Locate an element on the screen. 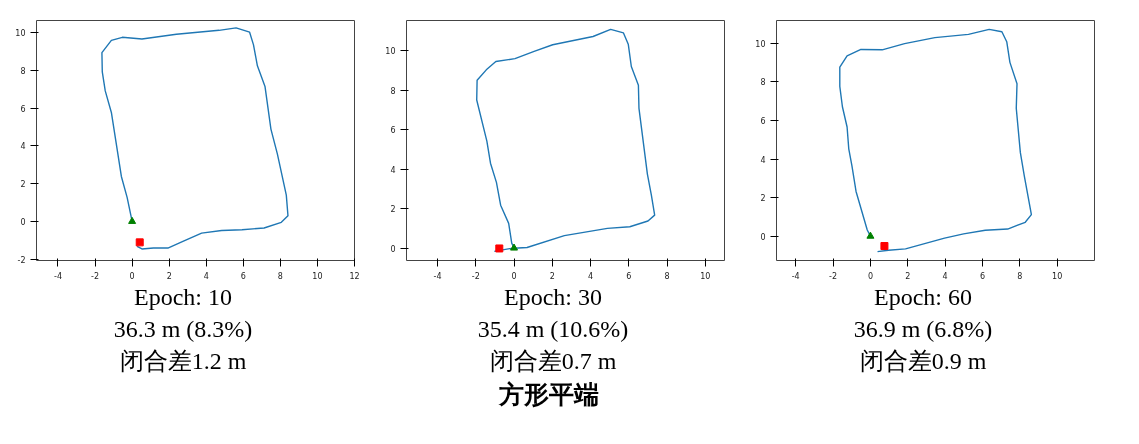 This screenshot has height=444, width=1139. text: 方形平端 is located at coordinates (549, 395).